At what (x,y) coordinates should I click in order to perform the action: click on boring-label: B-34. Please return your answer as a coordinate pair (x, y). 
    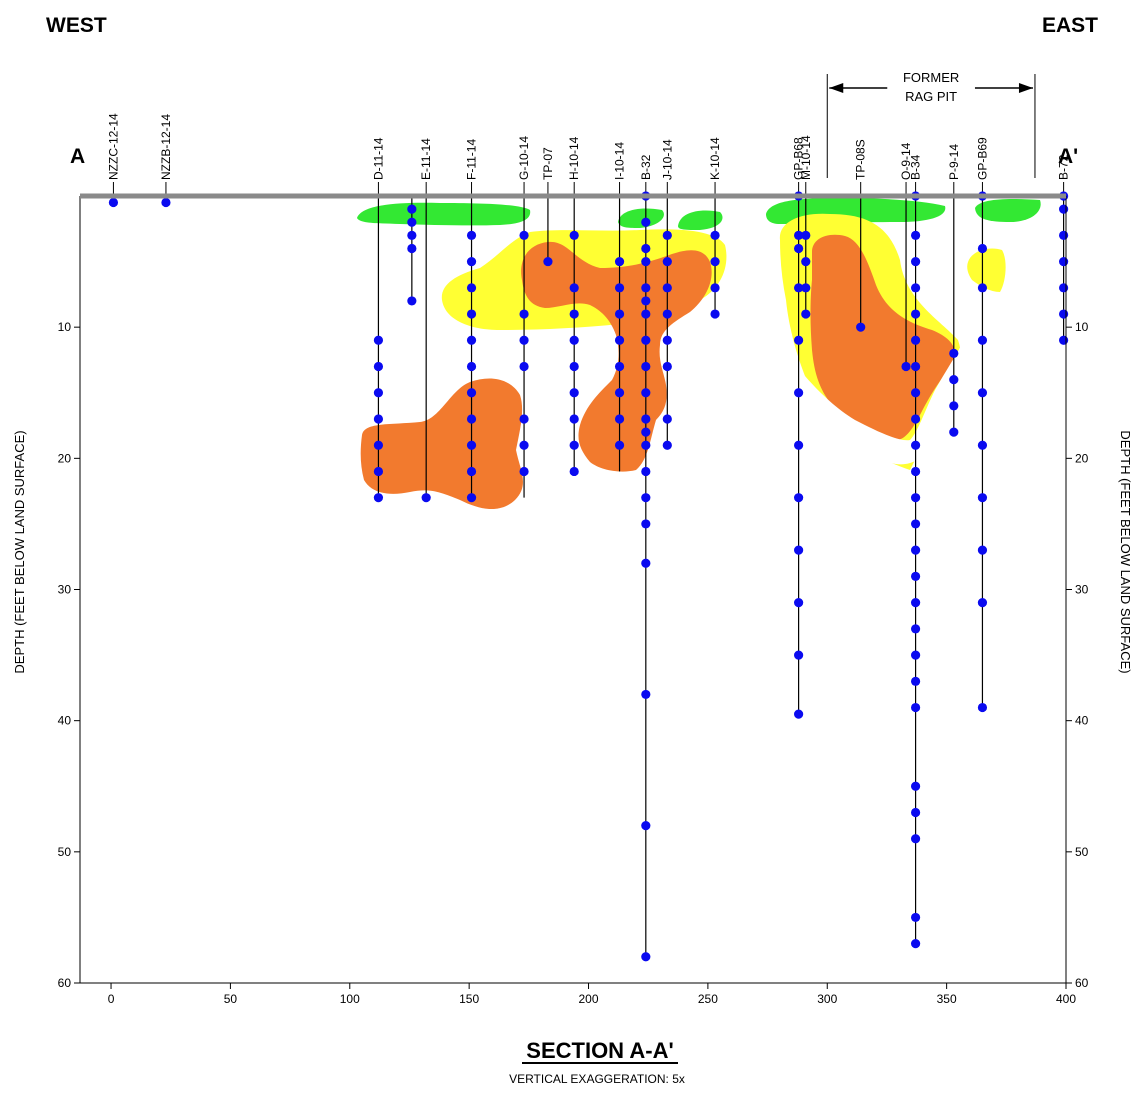
    Looking at the image, I should click on (916, 167).